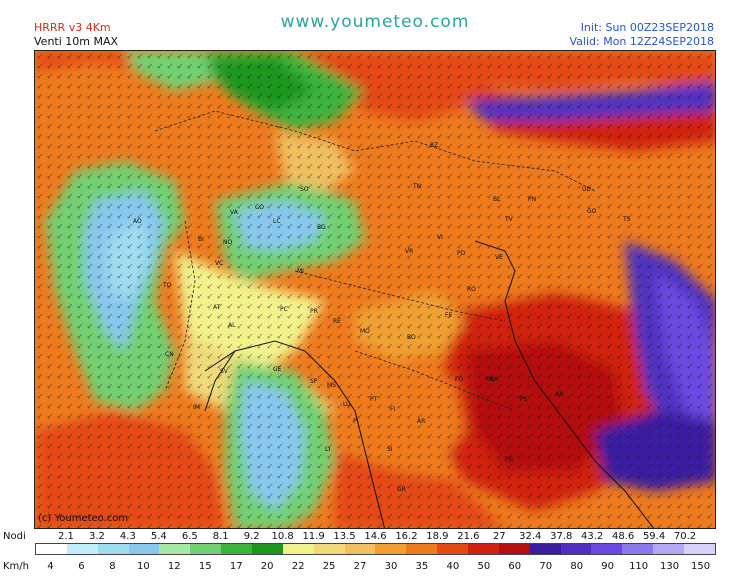 The height and width of the screenshot is (580, 750). Describe the element at coordinates (72, 27) in the screenshot. I see `model-title: HRRR v3 4Km` at that location.